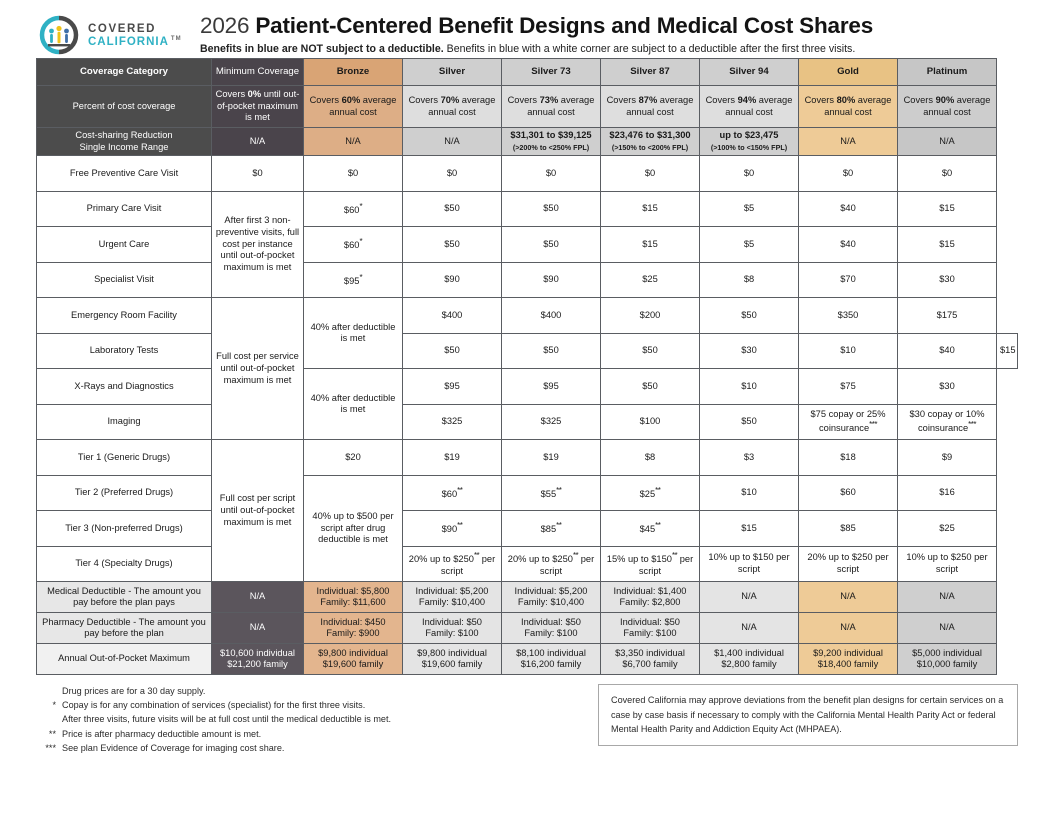 This screenshot has height=815, width=1054. What do you see at coordinates (551, 351) in the screenshot?
I see `cell-silver-r5: $50` at bounding box center [551, 351].